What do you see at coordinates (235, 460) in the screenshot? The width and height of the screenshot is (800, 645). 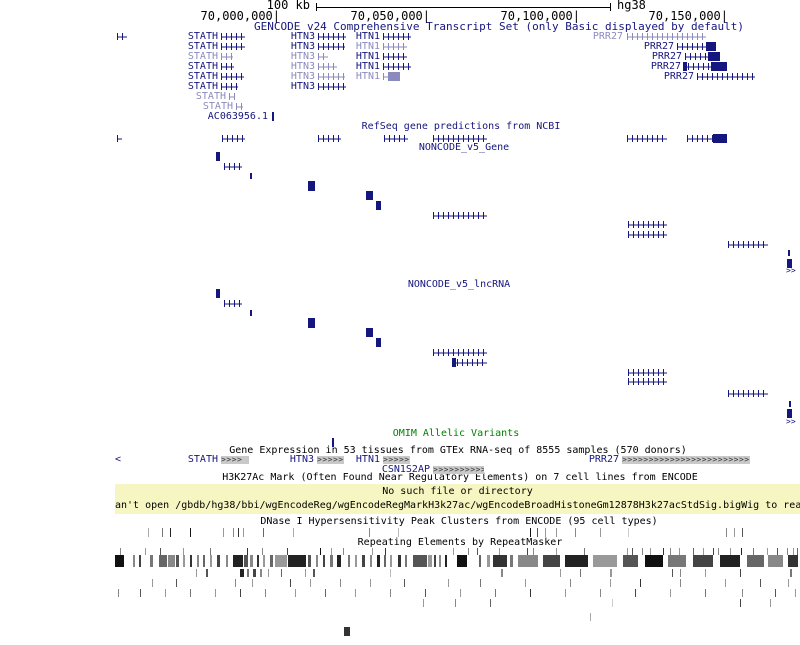 I see `expression-direction-bar: >>>>` at bounding box center [235, 460].